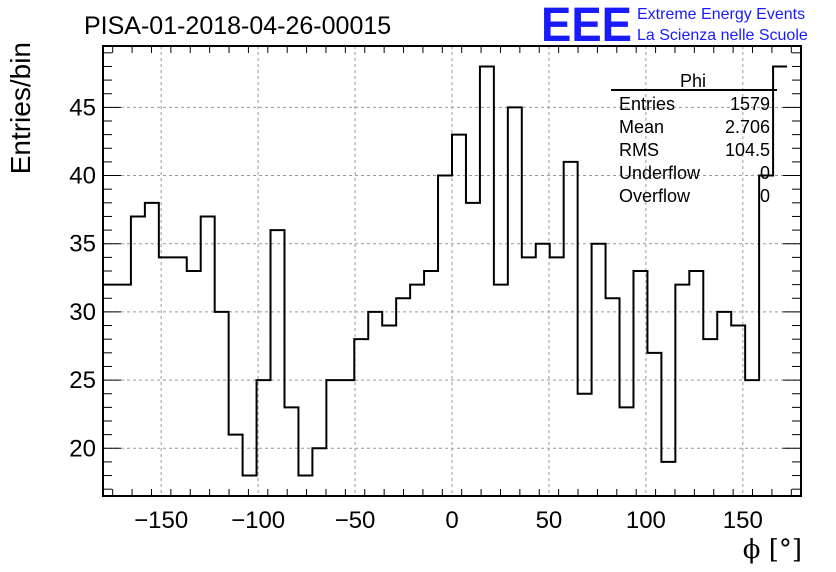 The width and height of the screenshot is (836, 572). Describe the element at coordinates (646, 520) in the screenshot. I see `x-tick-label: 100` at that location.